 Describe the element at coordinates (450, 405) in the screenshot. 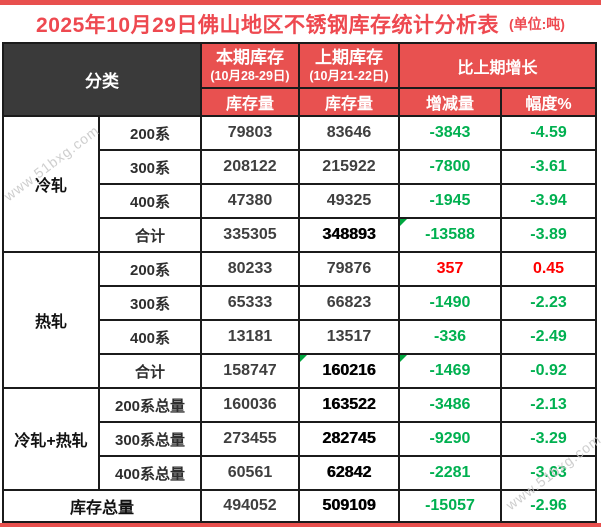

I see `change-value: -3486` at that location.